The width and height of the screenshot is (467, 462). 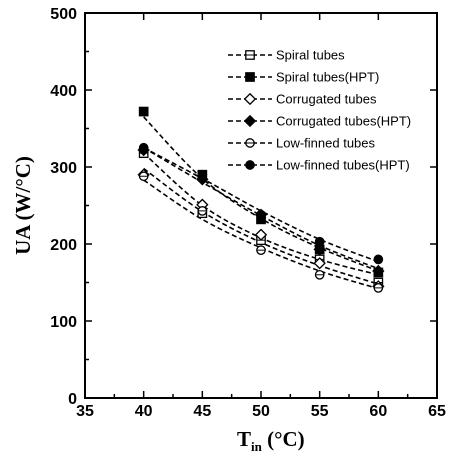 What do you see at coordinates (23, 205) in the screenshot?
I see `y-axis-title: UA (W/°C)` at bounding box center [23, 205].